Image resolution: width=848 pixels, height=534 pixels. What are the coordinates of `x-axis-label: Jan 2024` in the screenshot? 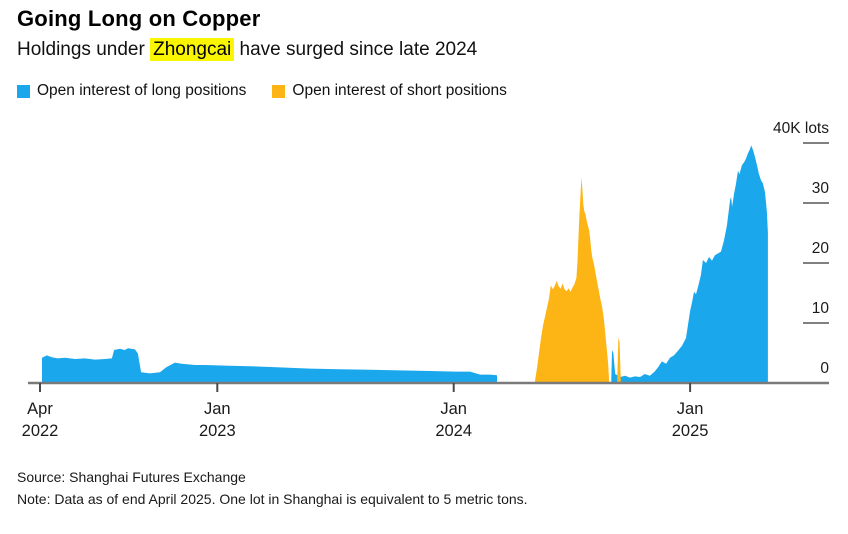 It's located at (454, 420).